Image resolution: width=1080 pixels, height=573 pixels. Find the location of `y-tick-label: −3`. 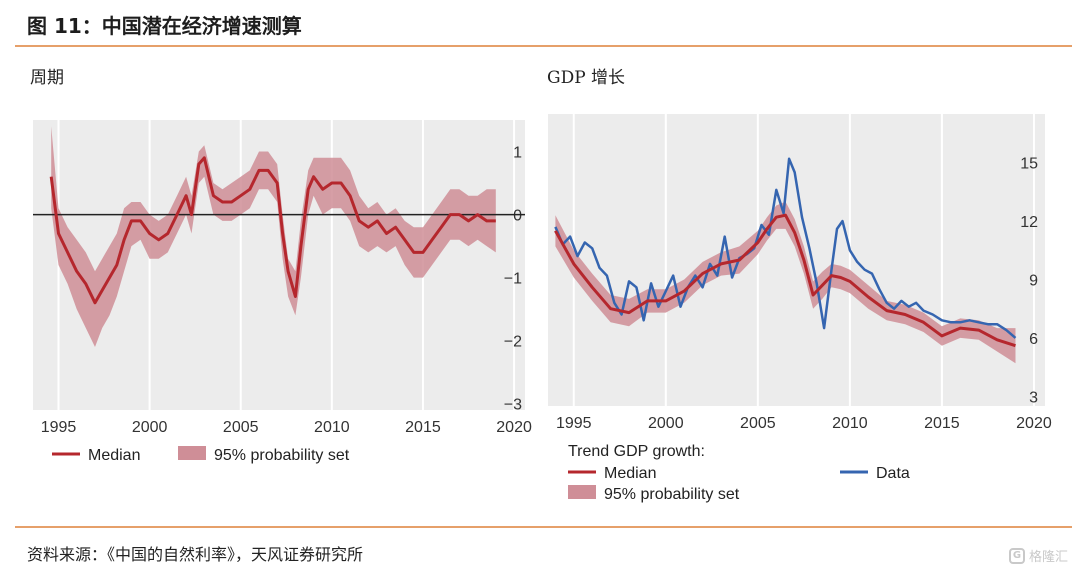

y-tick-label: −3 is located at coordinates (513, 405).